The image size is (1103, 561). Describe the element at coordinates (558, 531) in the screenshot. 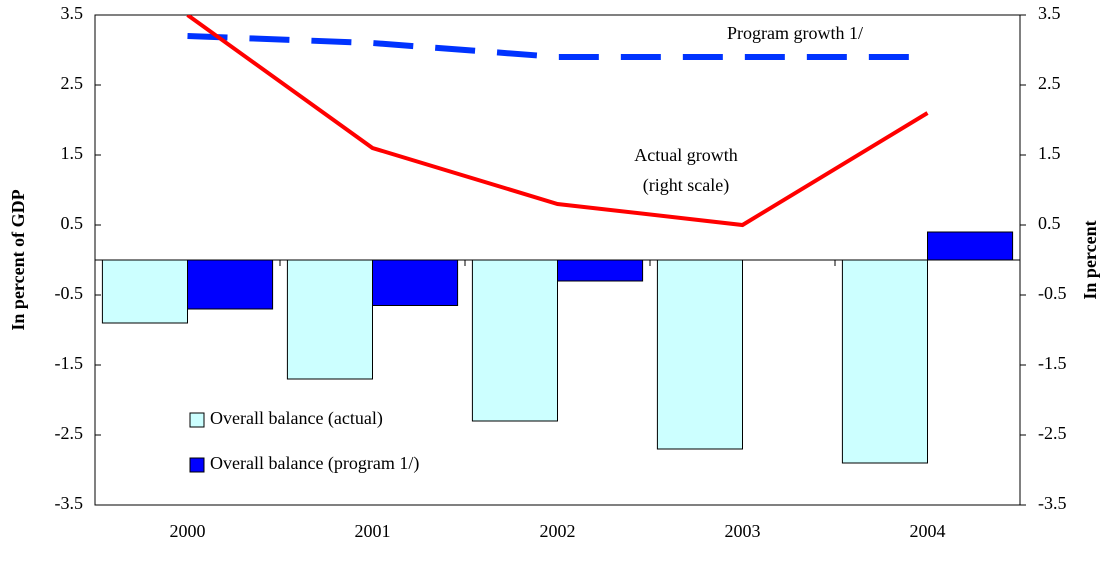

I see `x-tick-label: 2002` at that location.